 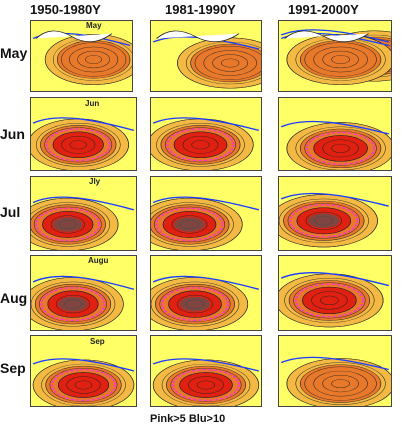 What do you see at coordinates (98, 260) in the screenshot?
I see `inset-label-aug: Augu` at bounding box center [98, 260].